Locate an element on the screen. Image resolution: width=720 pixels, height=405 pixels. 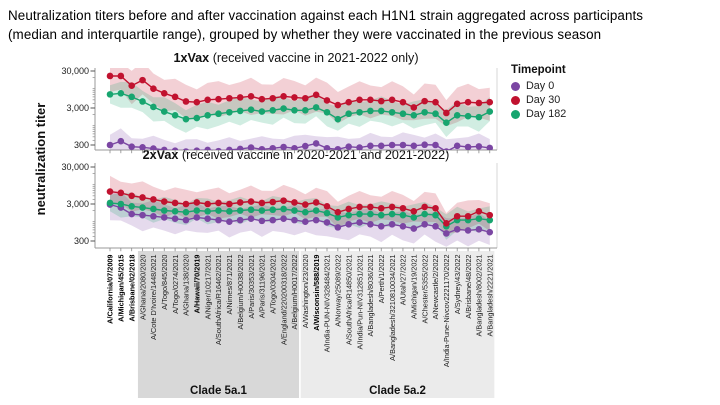
x-strain-label: A/Belgium/H0017/2022 is located at coordinates (294, 292).